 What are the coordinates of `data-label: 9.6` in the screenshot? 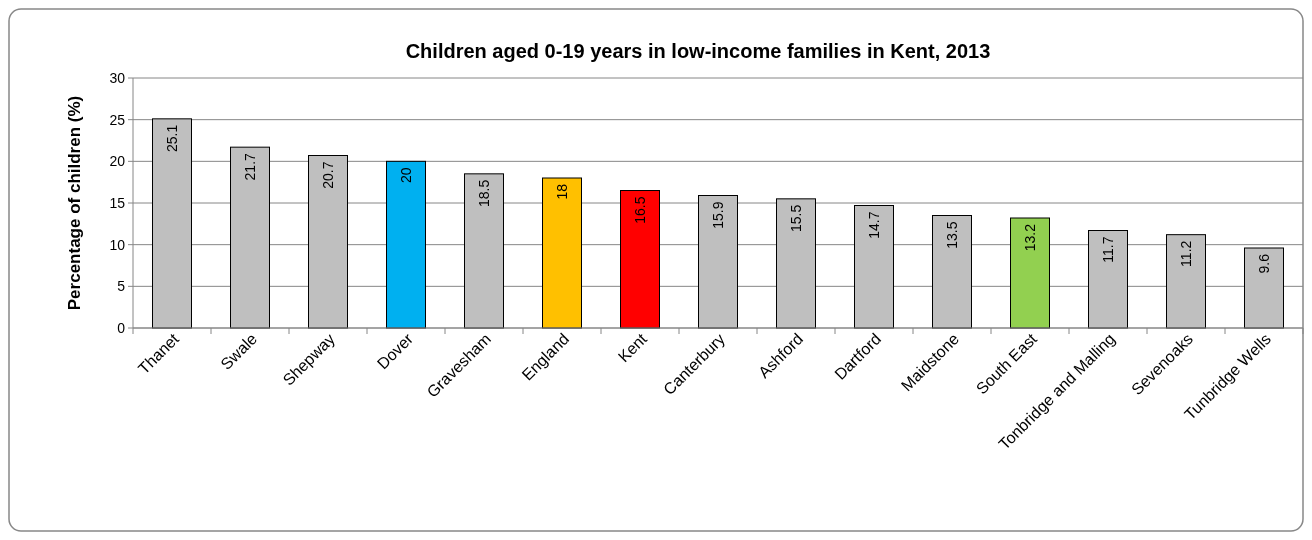 It's located at (1264, 263).